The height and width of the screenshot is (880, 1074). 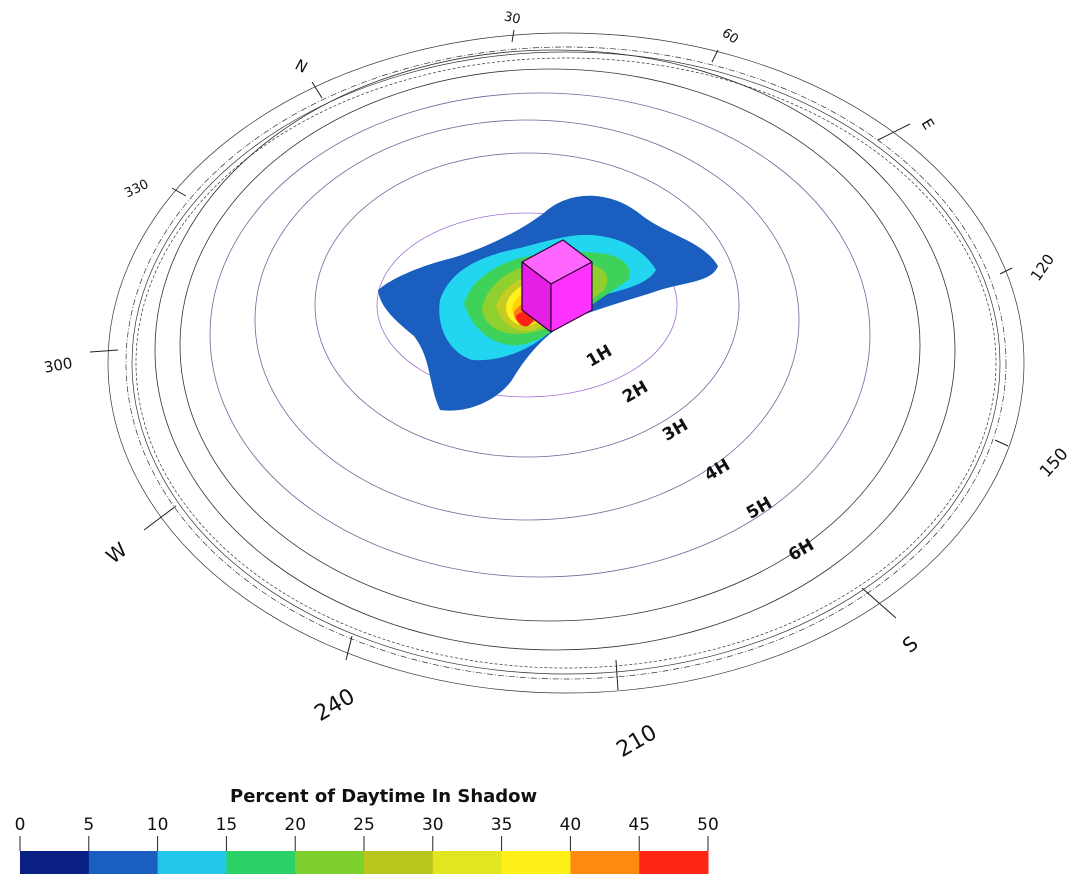 I want to click on bearing-120-label: 120, so click(x=1042, y=268).